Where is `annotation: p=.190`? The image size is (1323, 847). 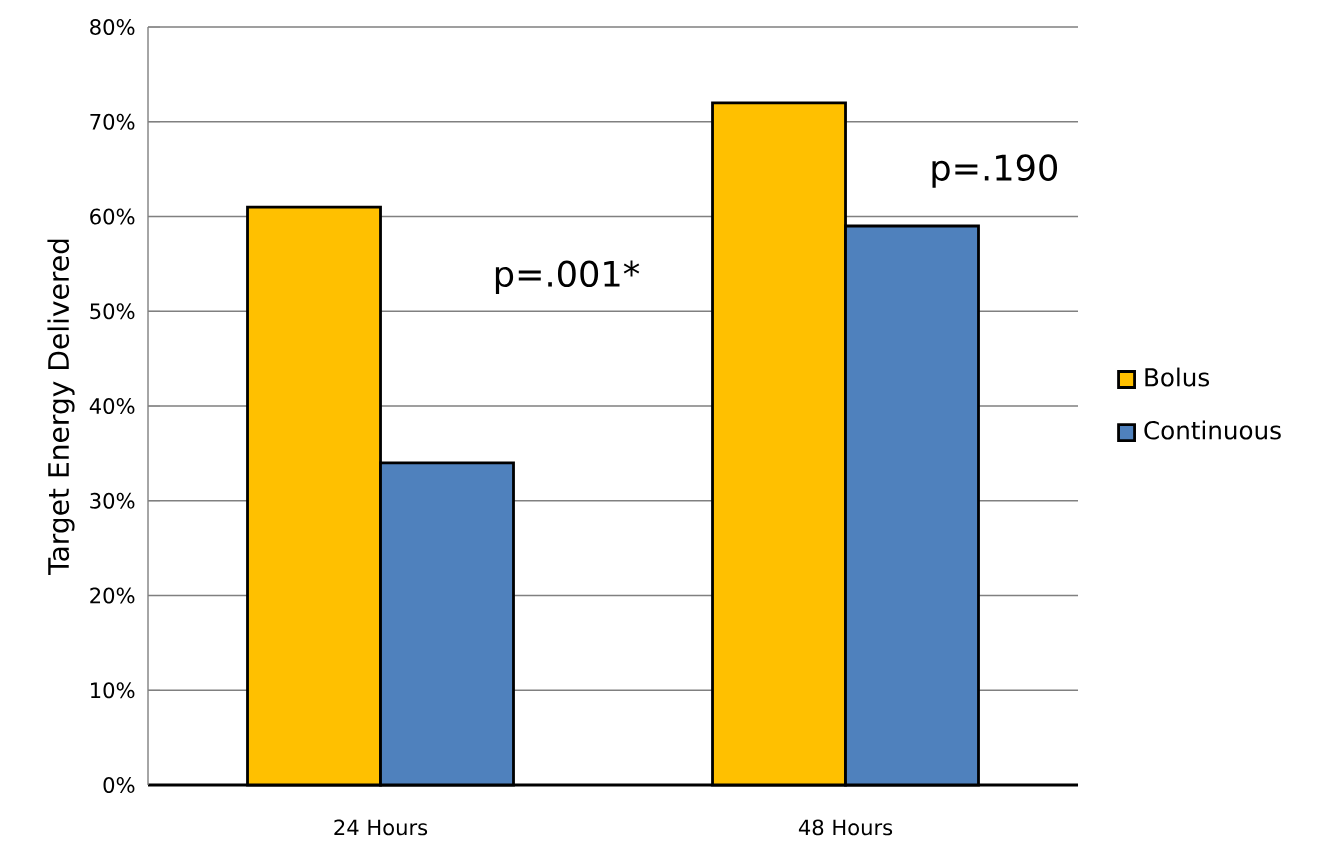
annotation: p=.190 is located at coordinates (995, 171).